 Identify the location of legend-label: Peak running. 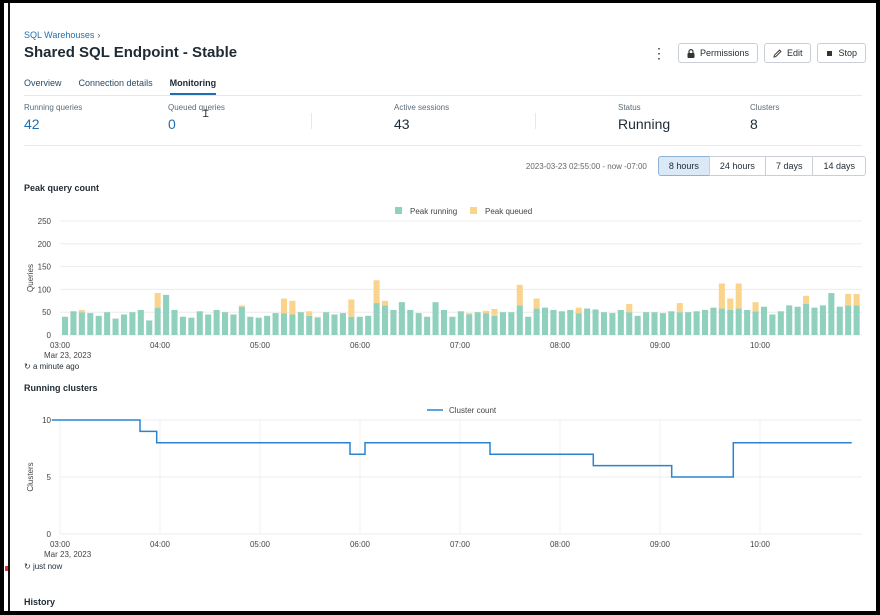
(433, 211).